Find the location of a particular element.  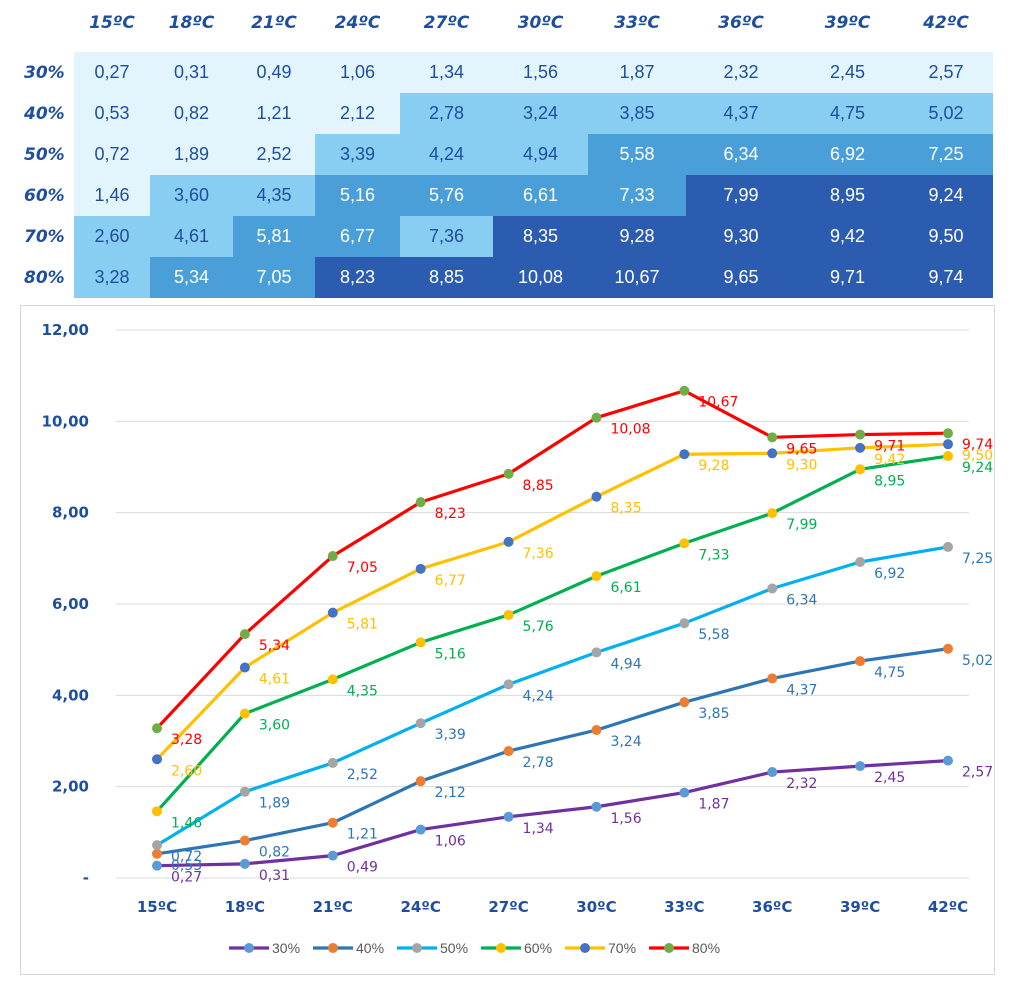

legend-label: 80% is located at coordinates (706, 948).